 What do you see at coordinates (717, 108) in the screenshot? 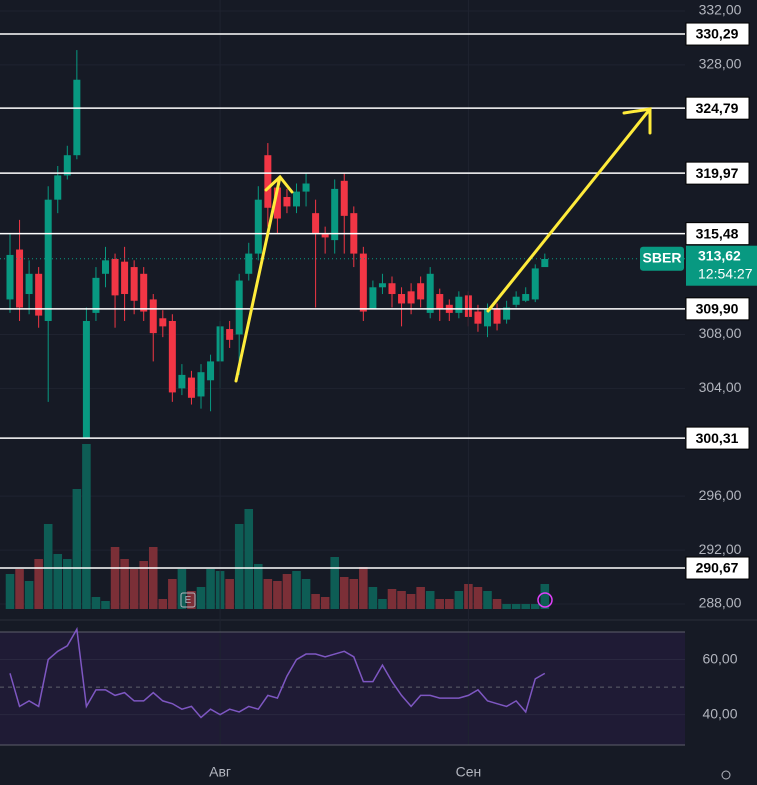
I see `level-label: 324,79` at bounding box center [717, 108].